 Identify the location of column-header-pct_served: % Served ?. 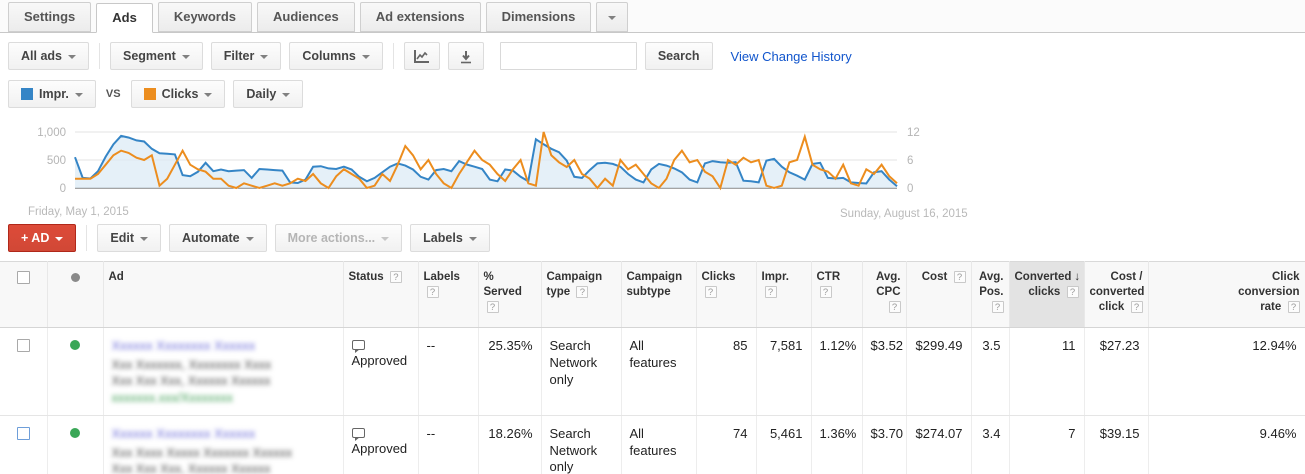
(510, 294).